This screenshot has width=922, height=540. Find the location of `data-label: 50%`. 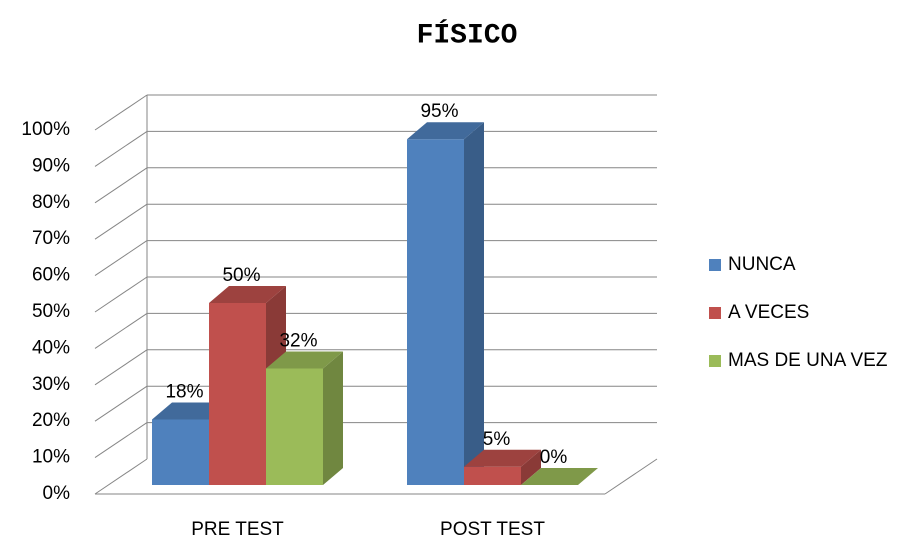

data-label: 50% is located at coordinates (241, 275).